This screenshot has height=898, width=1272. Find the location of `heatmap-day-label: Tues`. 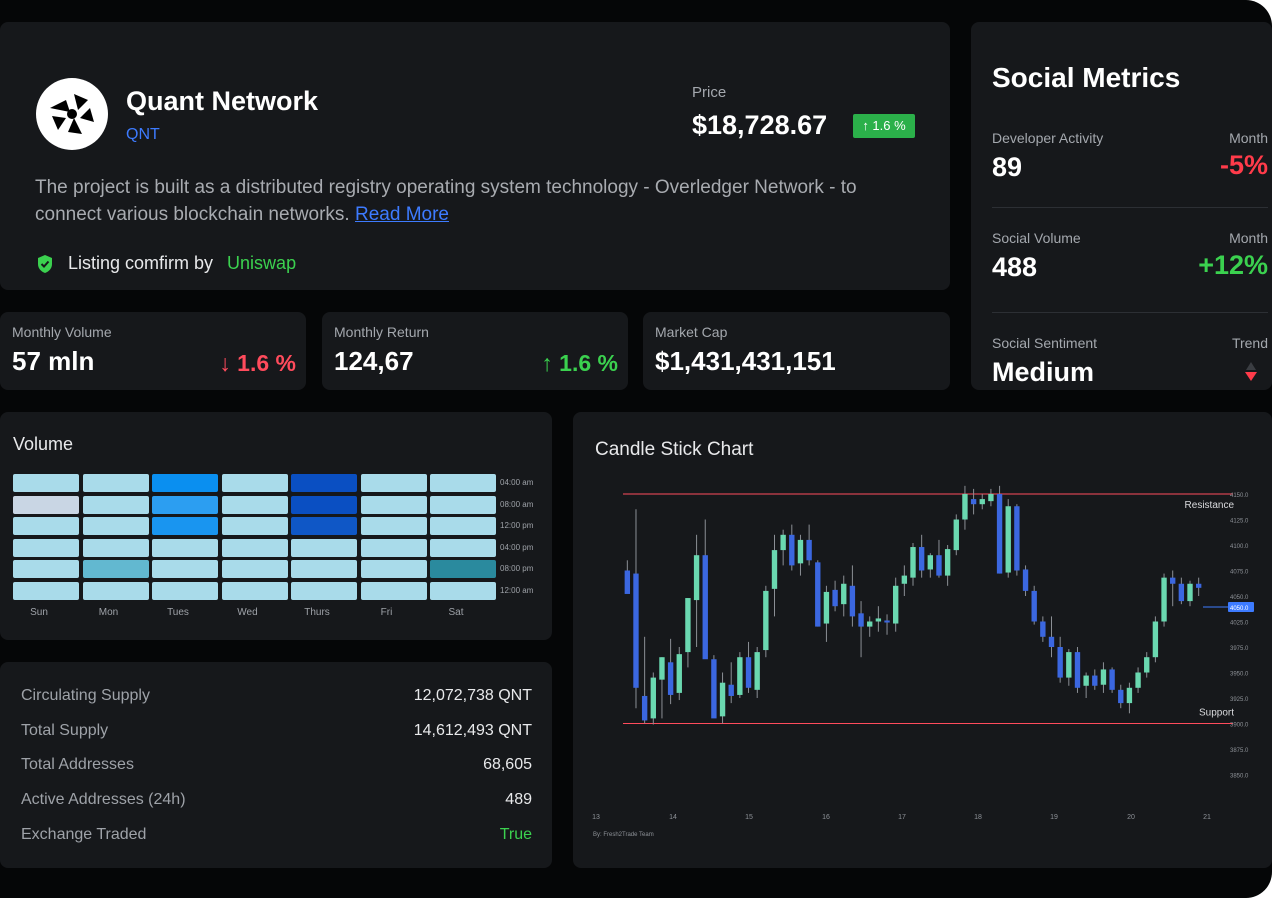

heatmap-day-label: Tues is located at coordinates (178, 612).